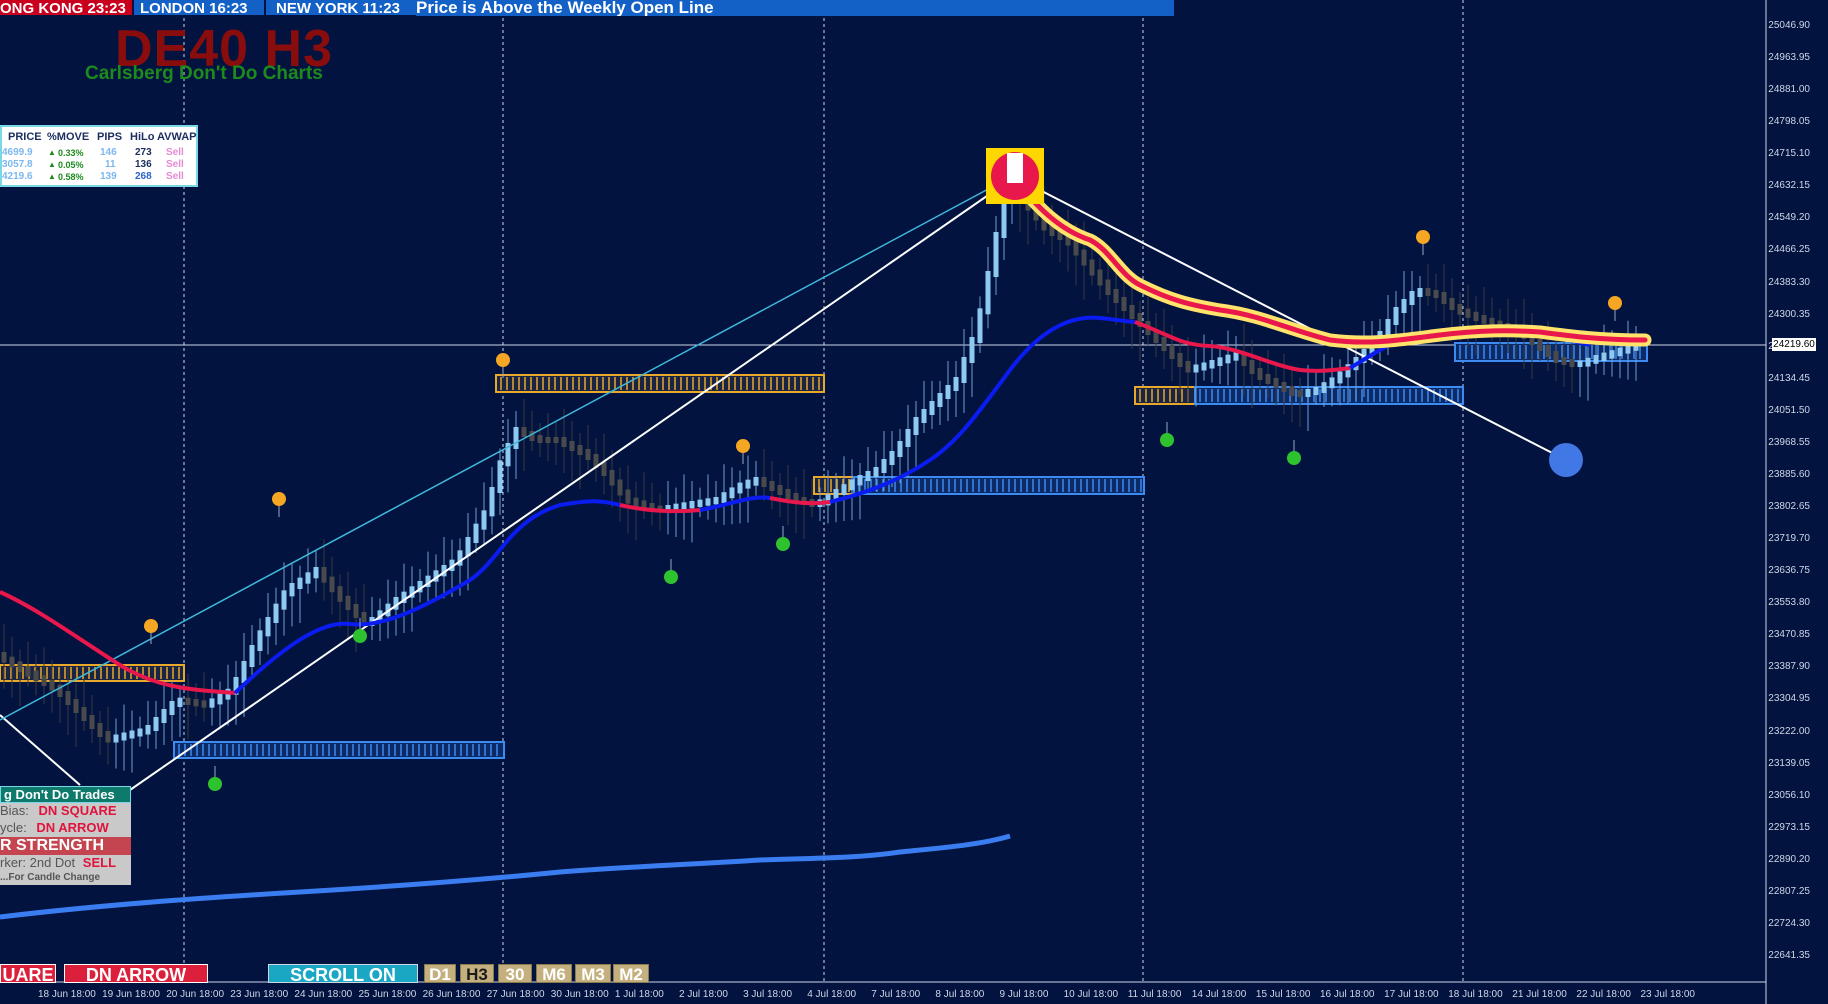 The height and width of the screenshot is (1004, 1828). Describe the element at coordinates (440, 973) in the screenshot. I see `timeframe-d1-button: D1` at that location.